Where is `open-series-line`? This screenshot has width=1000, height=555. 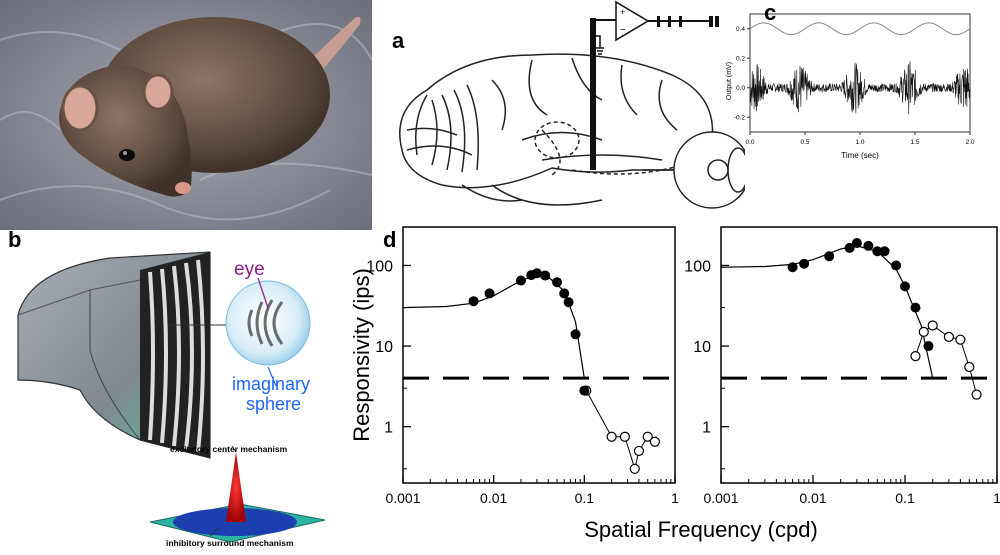
open-series-line is located at coordinates (620, 430).